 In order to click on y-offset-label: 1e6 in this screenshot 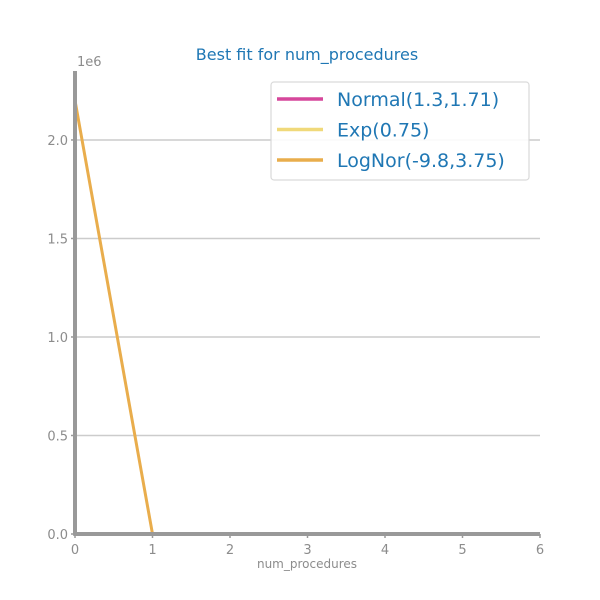, I will do `click(89, 62)`.